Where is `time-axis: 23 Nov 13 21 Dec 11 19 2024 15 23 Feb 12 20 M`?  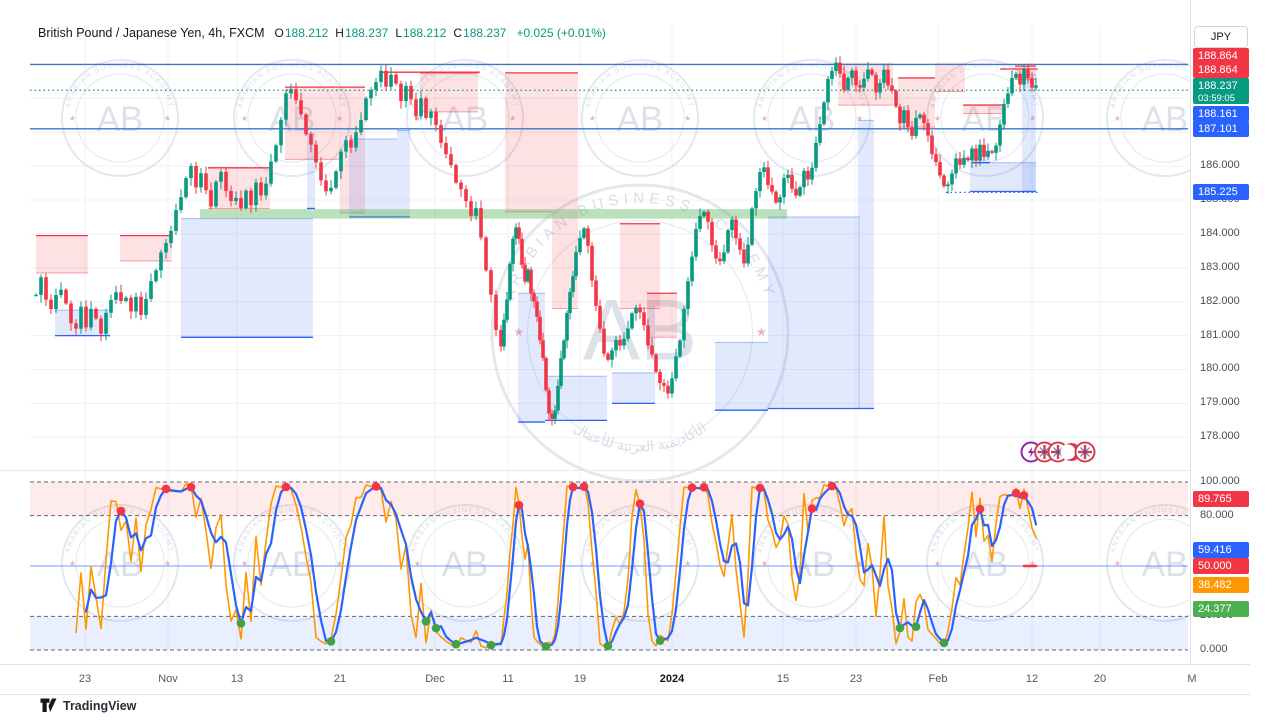 time-axis: 23 Nov 13 21 Dec 11 19 2024 15 23 Feb 12 20 M is located at coordinates (625, 679).